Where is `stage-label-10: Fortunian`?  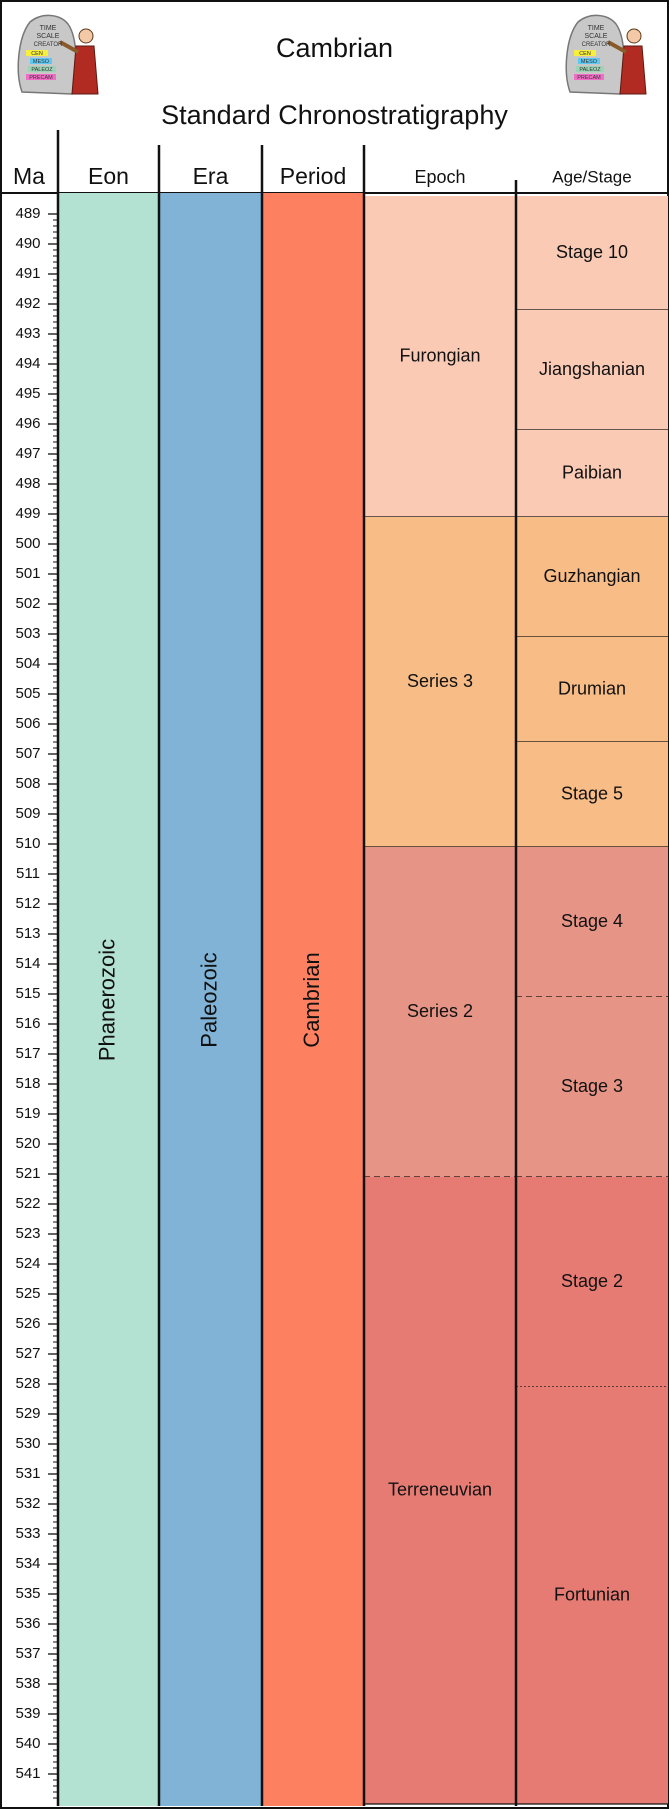
stage-label-10: Fortunian is located at coordinates (592, 1594).